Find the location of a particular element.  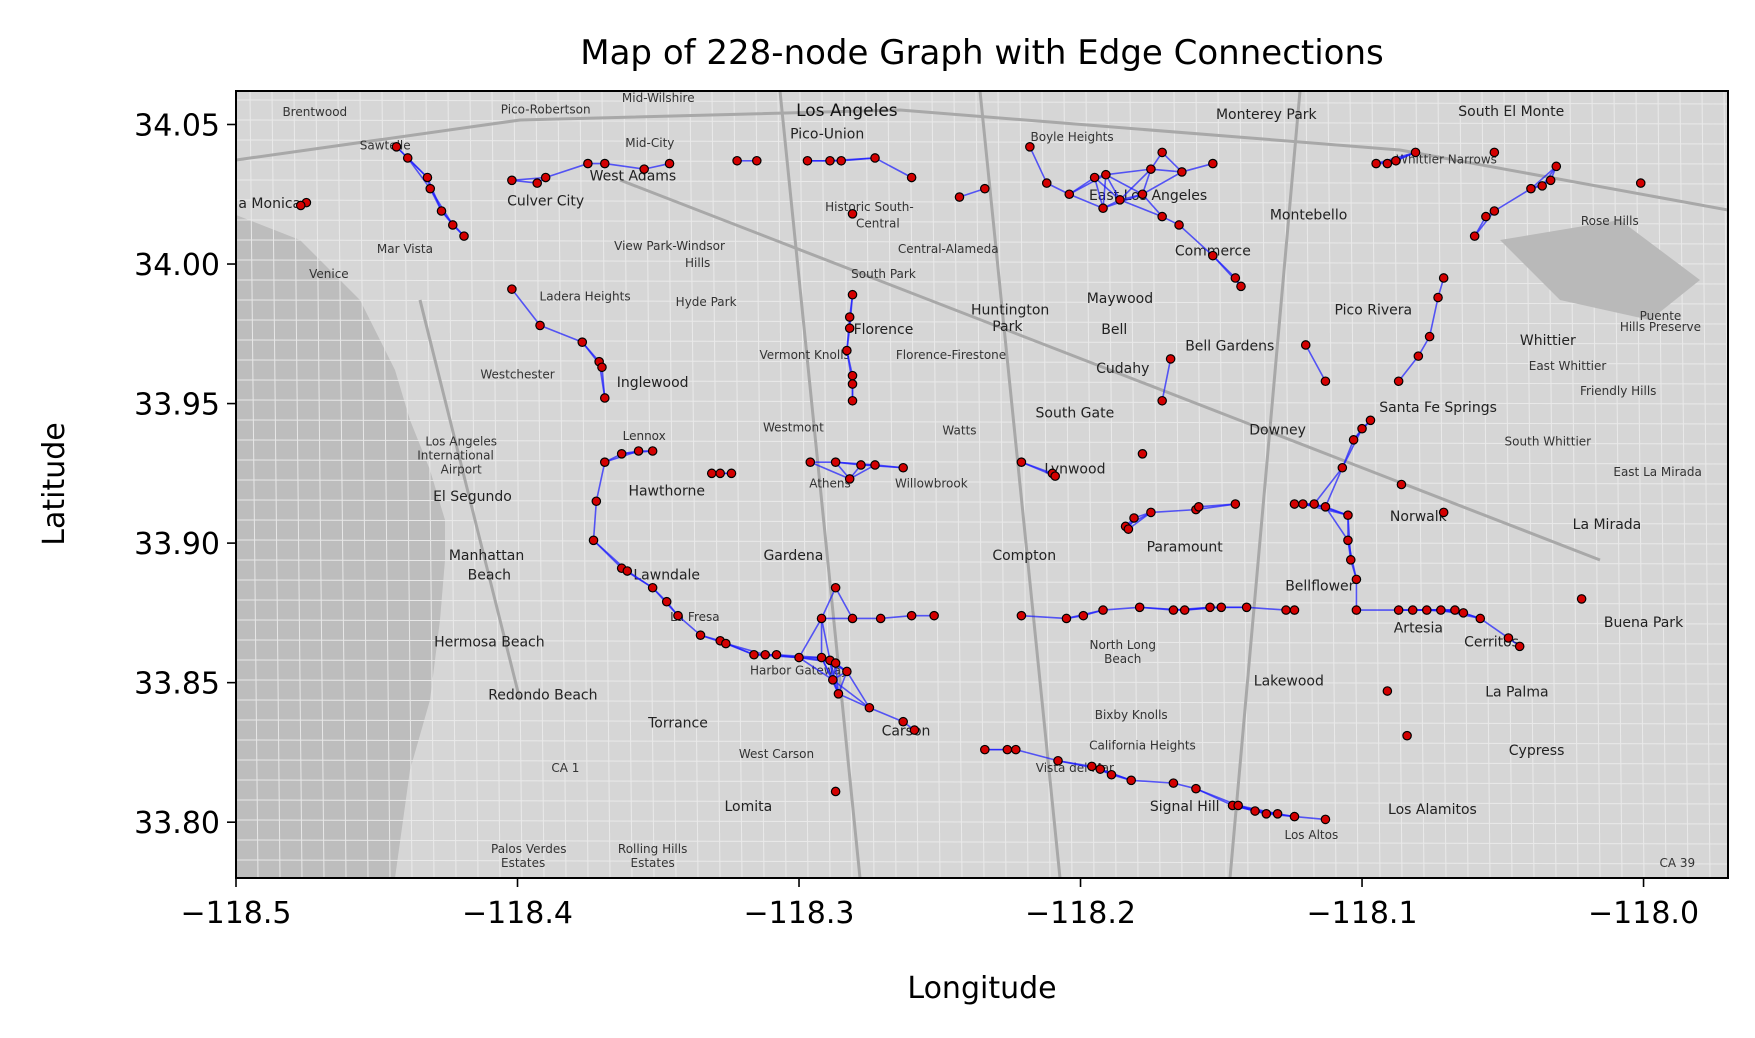

place-label: Whittier is located at coordinates (1548, 341).